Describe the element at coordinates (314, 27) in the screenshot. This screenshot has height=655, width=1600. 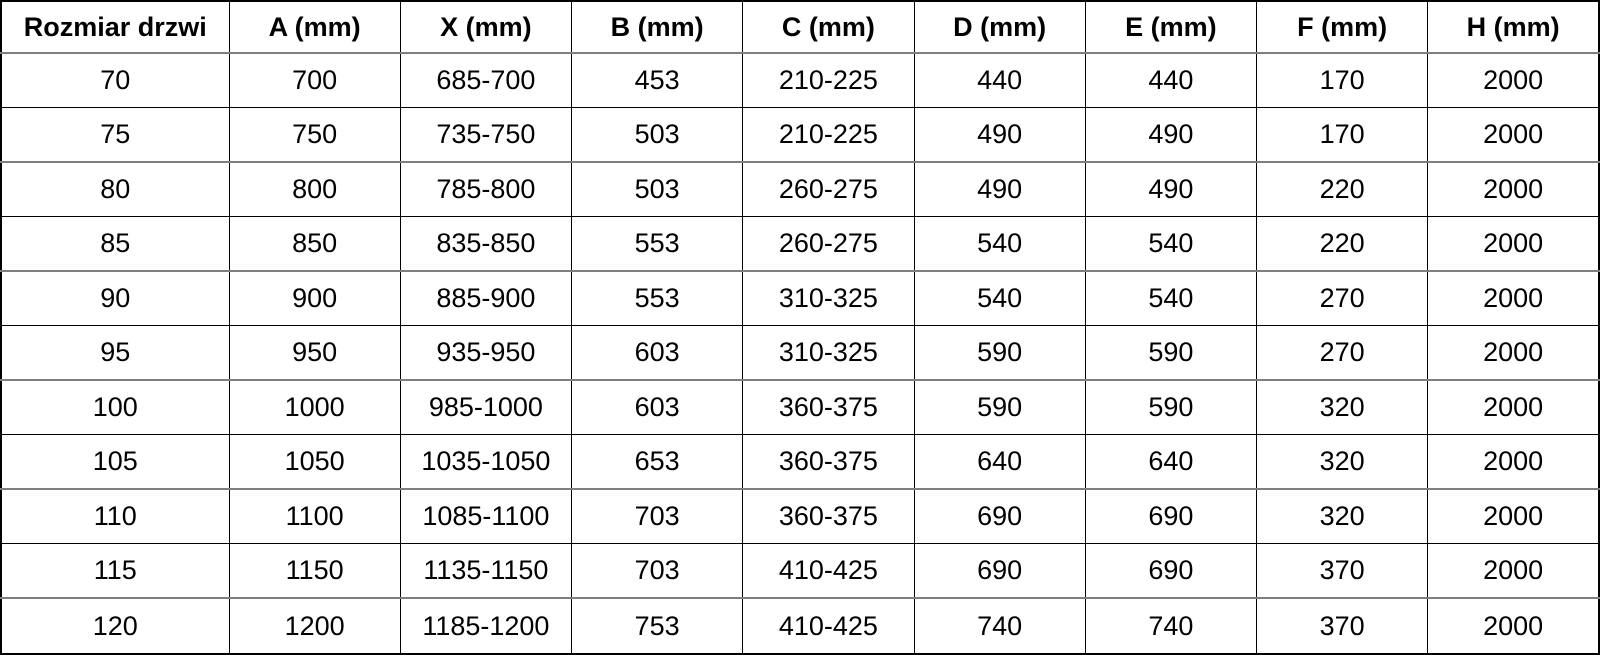
I see `column-header-a-mm: A (mm)` at that location.